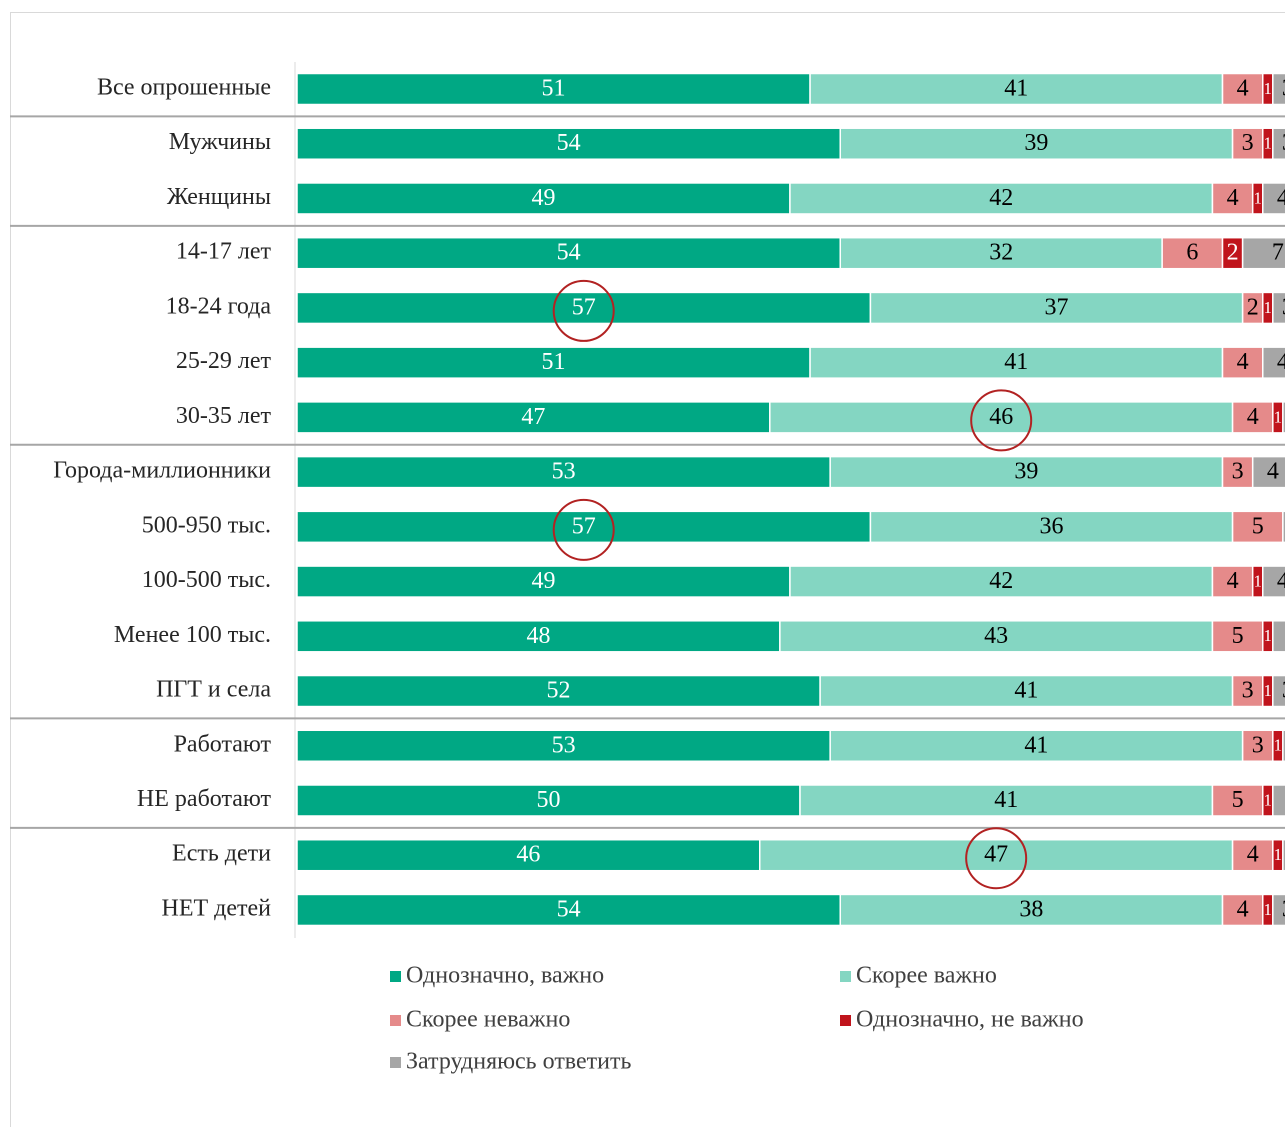 The image size is (1285, 1127). What do you see at coordinates (1192, 253) in the screenshot?
I see `data-label: 6` at bounding box center [1192, 253].